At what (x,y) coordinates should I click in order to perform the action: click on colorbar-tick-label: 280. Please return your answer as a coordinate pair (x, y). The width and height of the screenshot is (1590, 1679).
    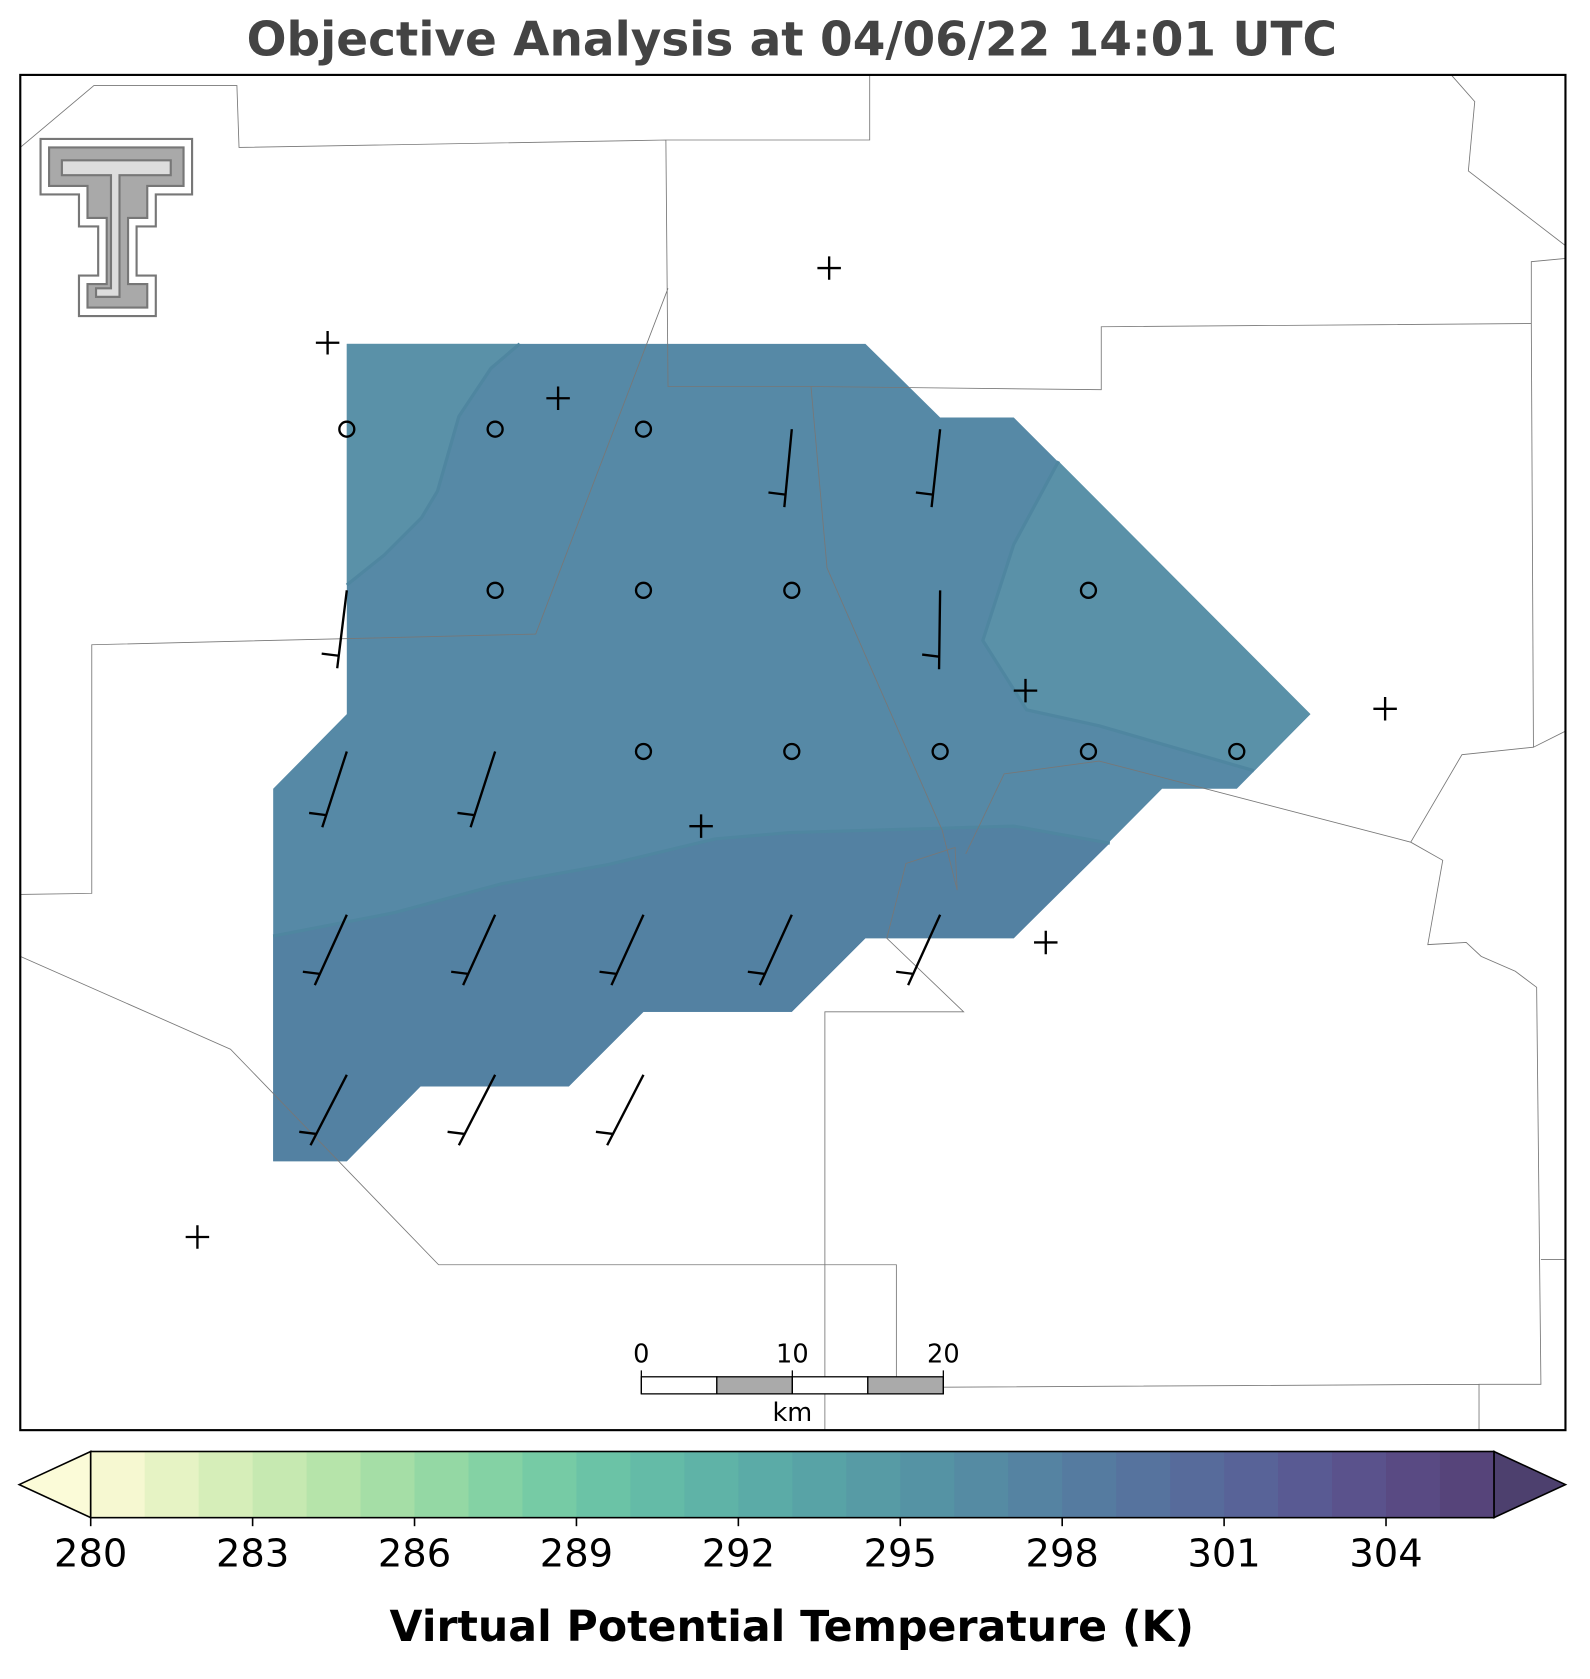
    Looking at the image, I should click on (90, 1554).